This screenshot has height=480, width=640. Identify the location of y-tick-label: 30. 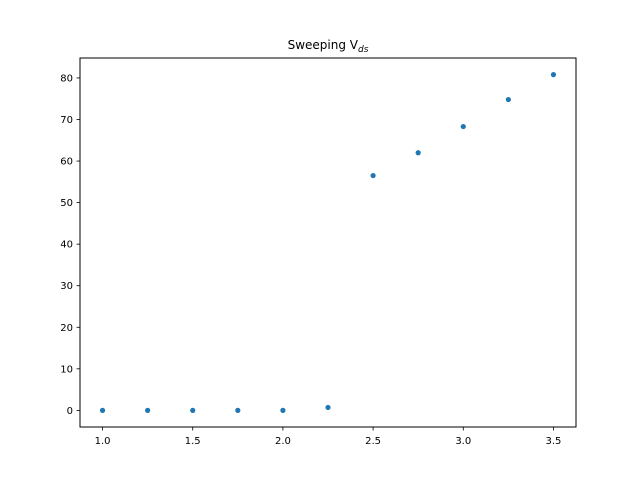
(66, 286).